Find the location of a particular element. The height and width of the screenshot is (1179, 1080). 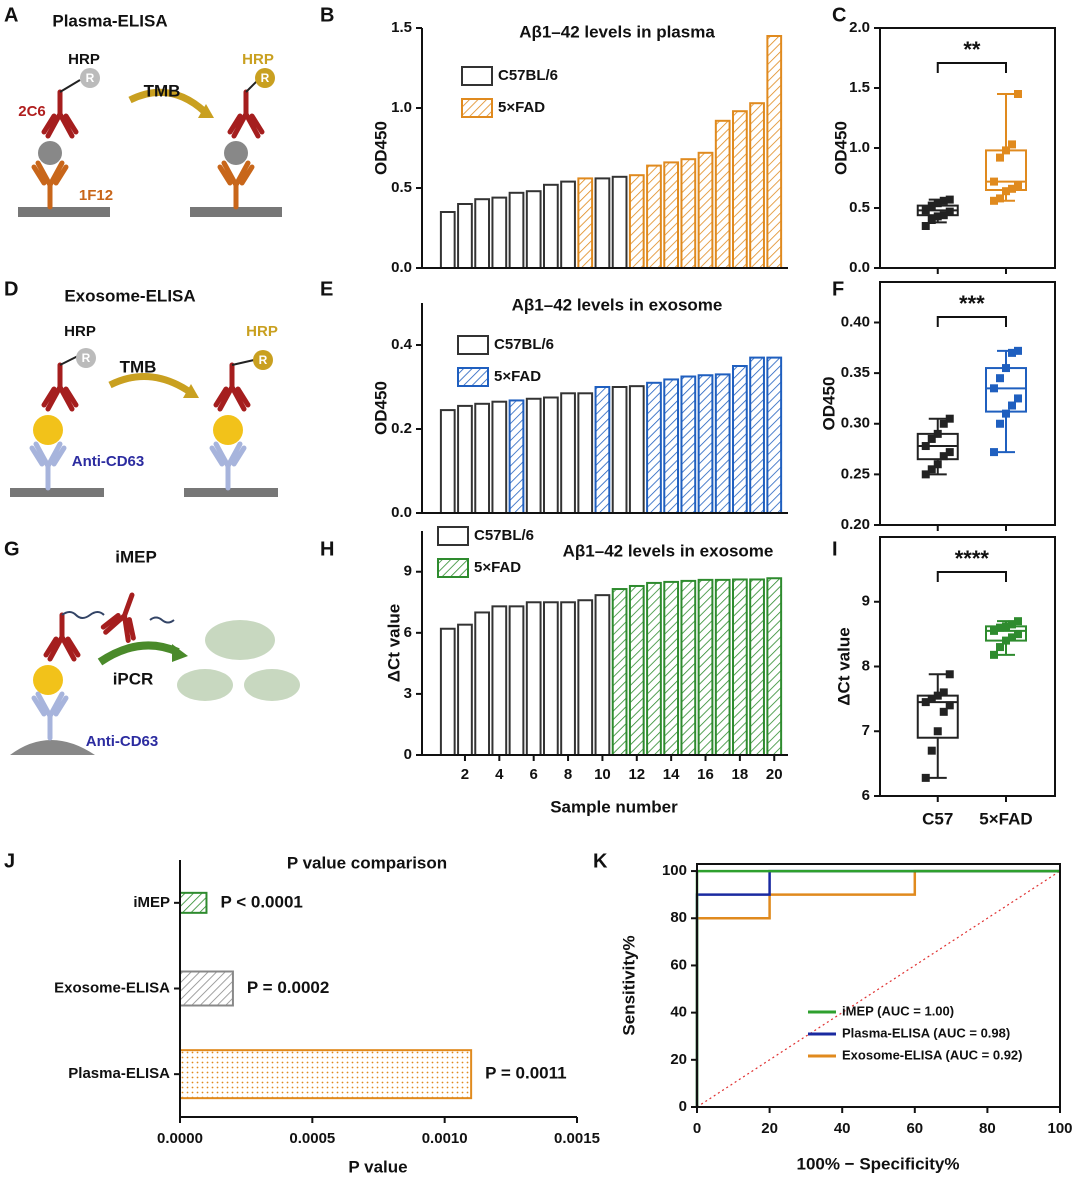

x-tick-label: 8 is located at coordinates (568, 774).